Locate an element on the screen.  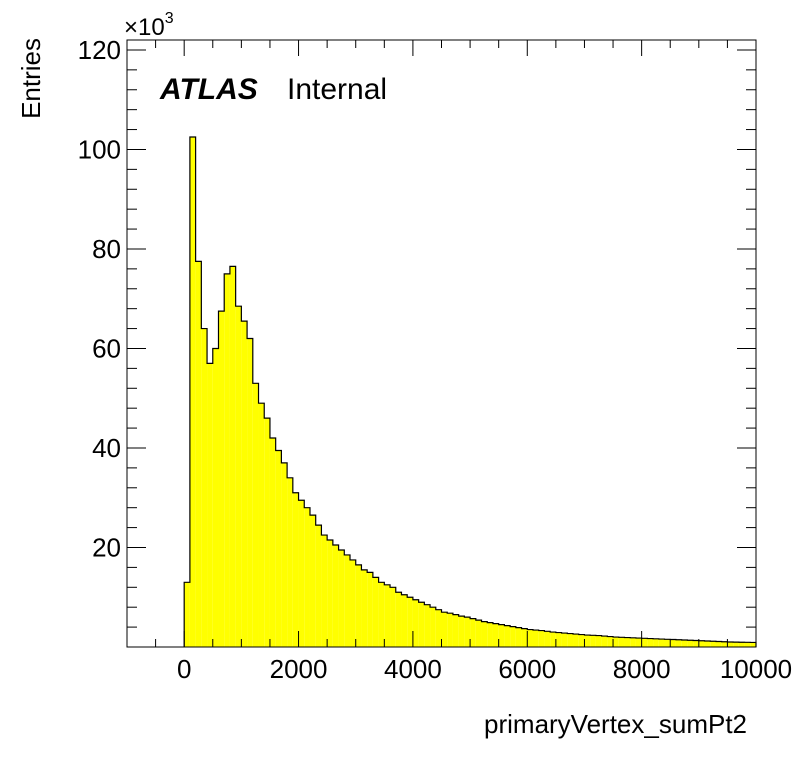
internal-label: Internal is located at coordinates (337, 89).